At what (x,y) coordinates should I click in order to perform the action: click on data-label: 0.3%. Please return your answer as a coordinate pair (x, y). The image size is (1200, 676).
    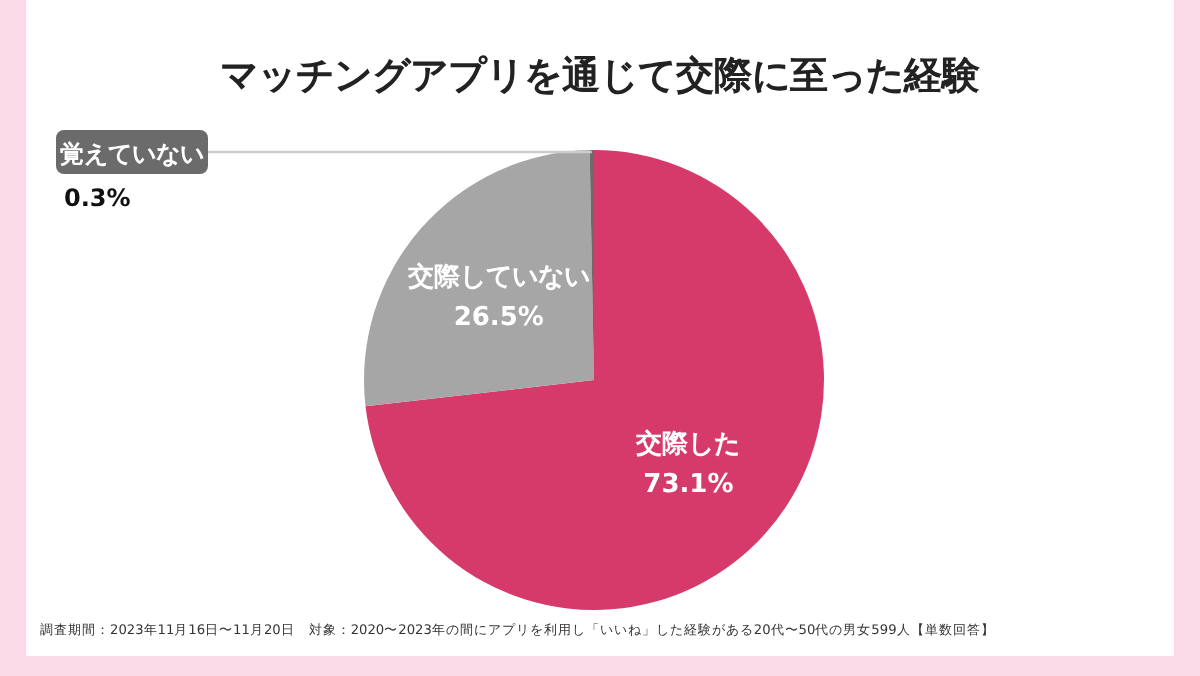
    Looking at the image, I should click on (97, 198).